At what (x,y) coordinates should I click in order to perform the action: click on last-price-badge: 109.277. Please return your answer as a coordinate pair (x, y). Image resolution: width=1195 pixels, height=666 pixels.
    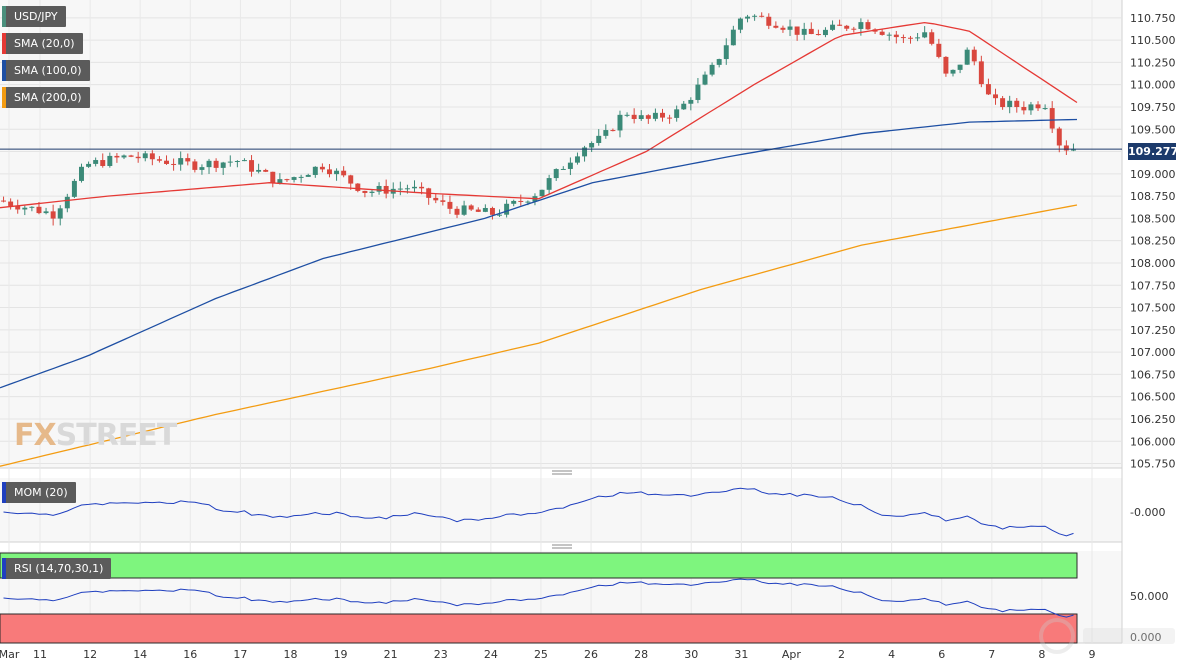
    Looking at the image, I should click on (1153, 151).